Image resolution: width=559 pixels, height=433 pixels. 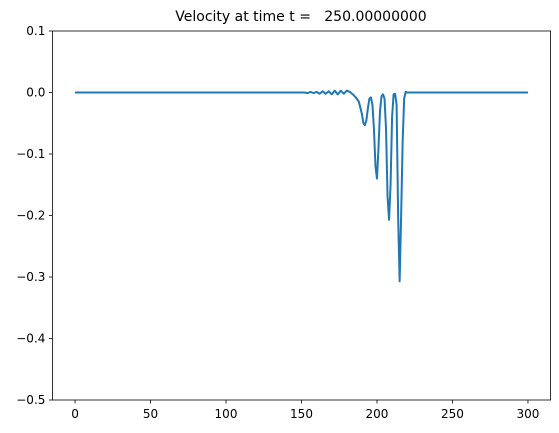 What do you see at coordinates (30, 216) in the screenshot?
I see `y-tick-label: −0.2` at bounding box center [30, 216].